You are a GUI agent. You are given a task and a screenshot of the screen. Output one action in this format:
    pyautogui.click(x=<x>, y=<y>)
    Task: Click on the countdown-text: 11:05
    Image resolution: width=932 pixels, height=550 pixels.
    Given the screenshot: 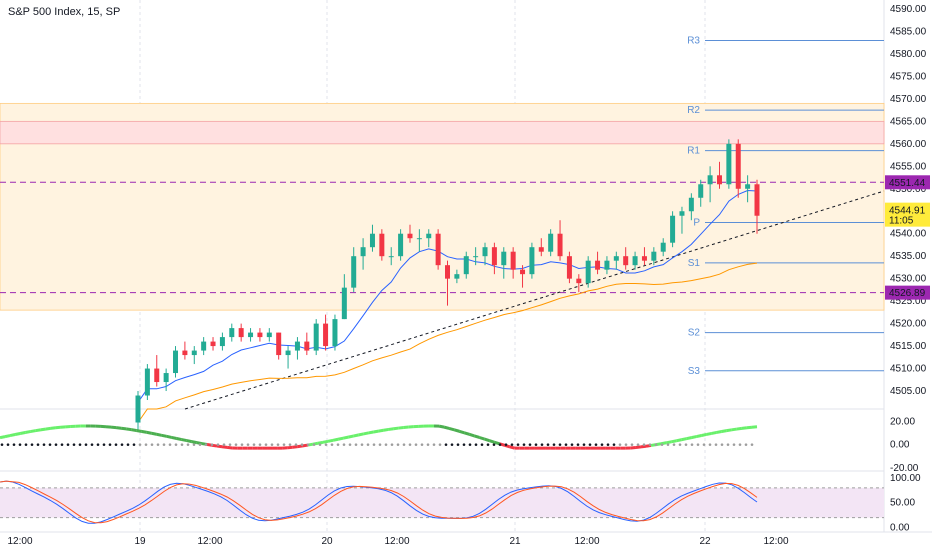 What is the action you would take?
    pyautogui.click(x=901, y=221)
    